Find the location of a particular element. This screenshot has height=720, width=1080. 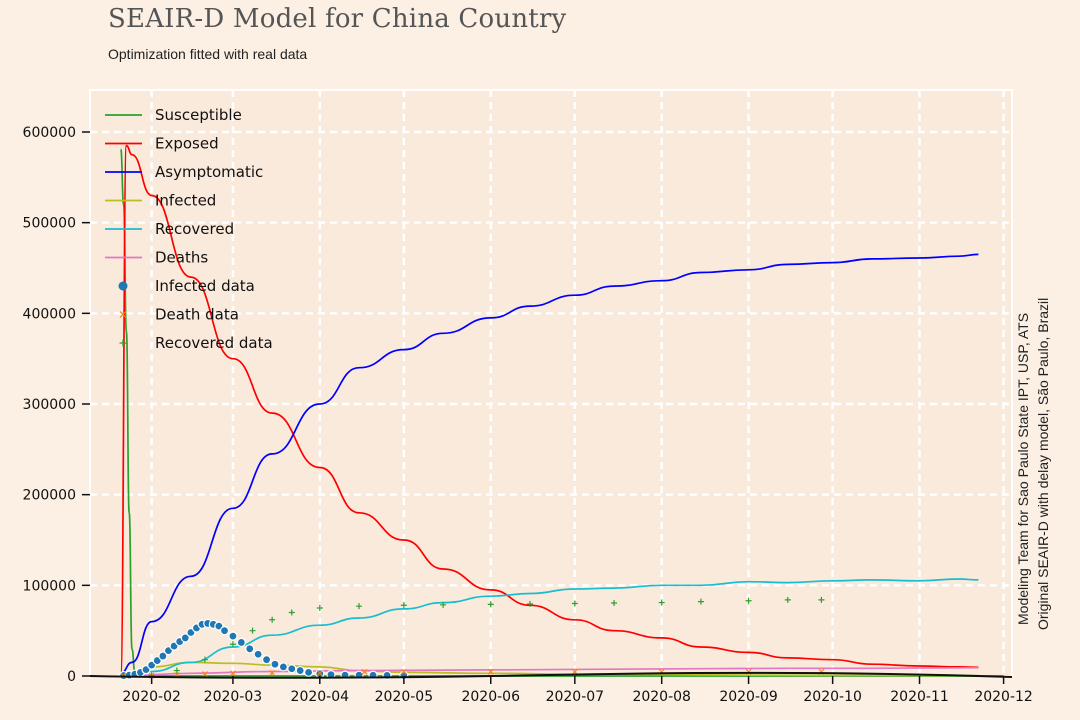

y-tick-label: 600000 is located at coordinates (49, 133).